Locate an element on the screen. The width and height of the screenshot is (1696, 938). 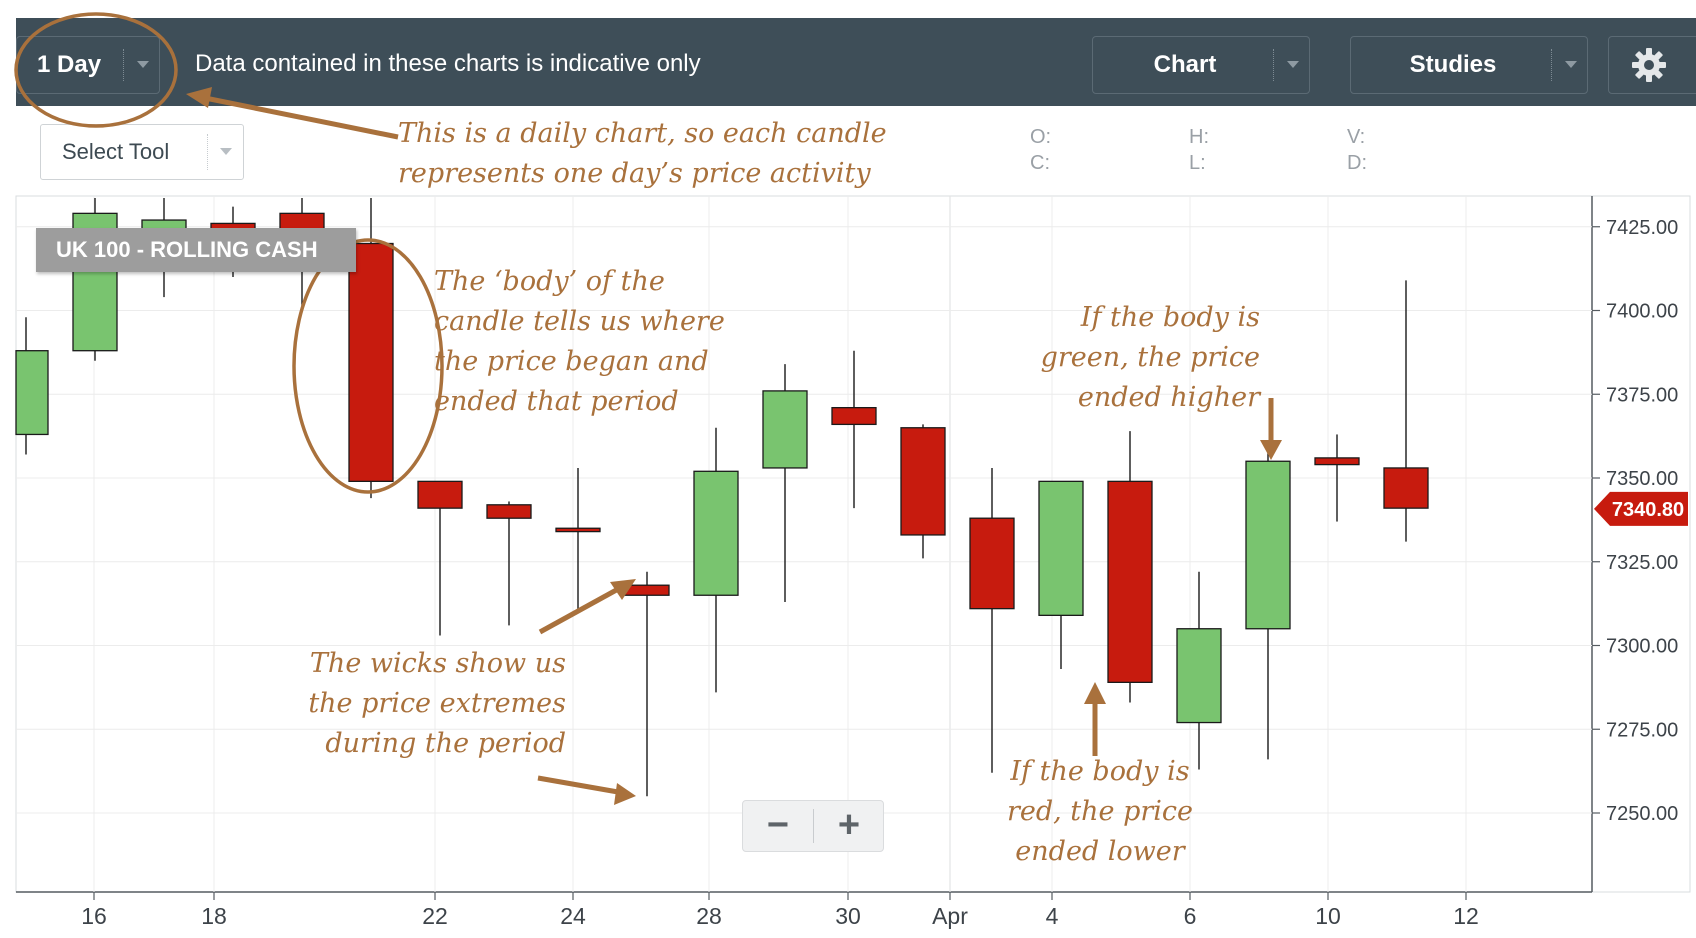
ohlc-volume-label: V: is located at coordinates (1356, 137).